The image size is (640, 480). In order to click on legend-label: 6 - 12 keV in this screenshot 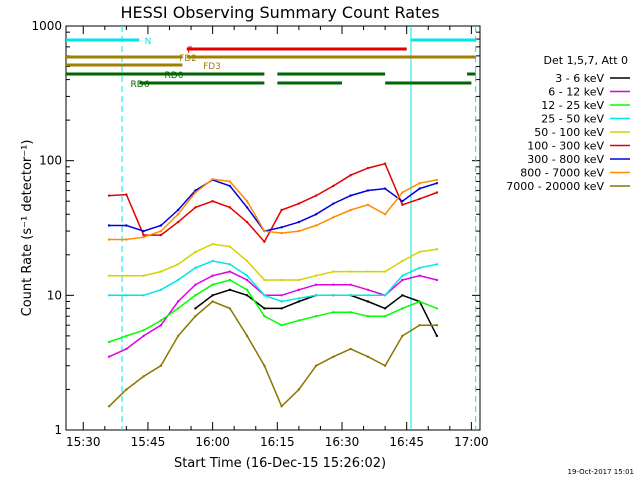, I will do `click(576, 92)`.